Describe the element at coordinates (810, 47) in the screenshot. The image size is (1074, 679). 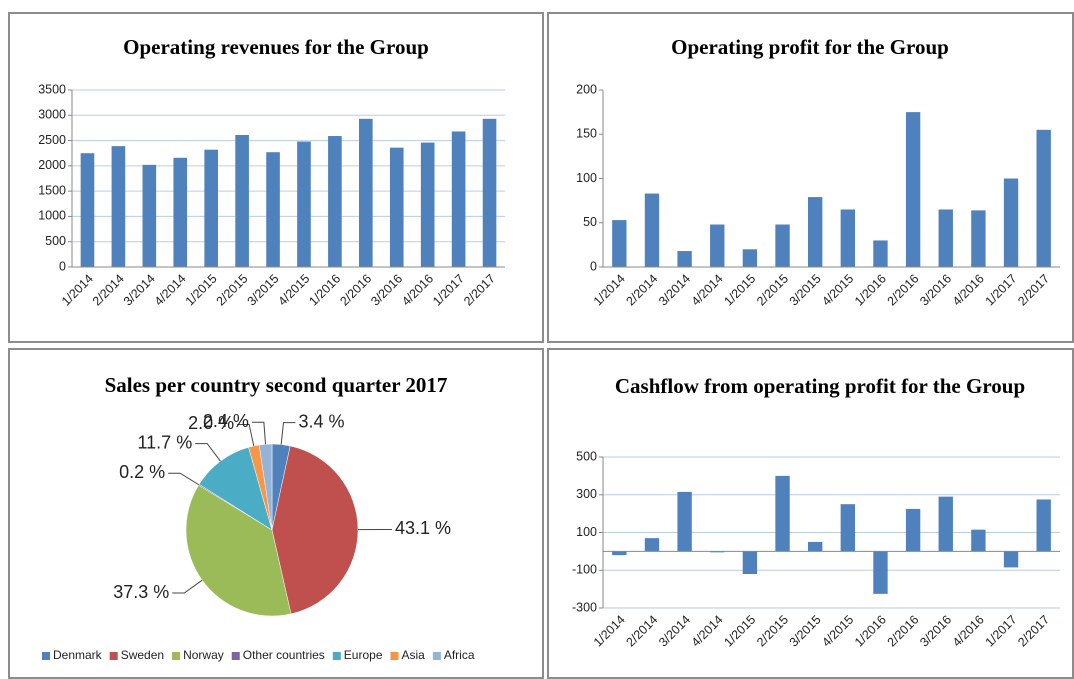
I see `chart-title: Operating profit for the Group` at that location.